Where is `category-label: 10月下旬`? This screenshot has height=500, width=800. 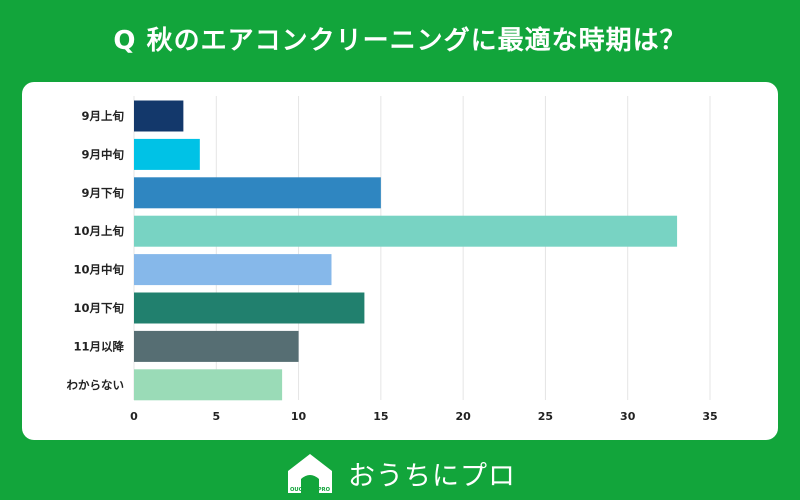 category-label: 10月下旬 is located at coordinates (98, 308).